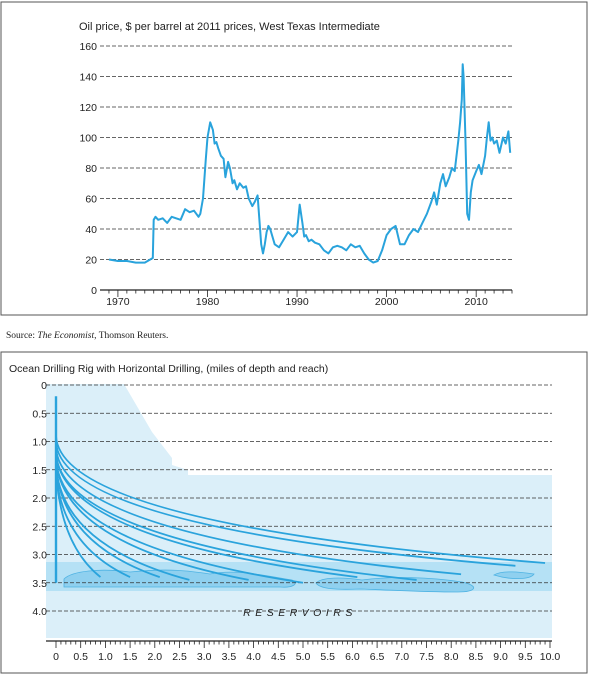 Image resolution: width=590 pixels, height=675 pixels. Describe the element at coordinates (91, 261) in the screenshot. I see `oil-y-tick-label: 20` at that location.